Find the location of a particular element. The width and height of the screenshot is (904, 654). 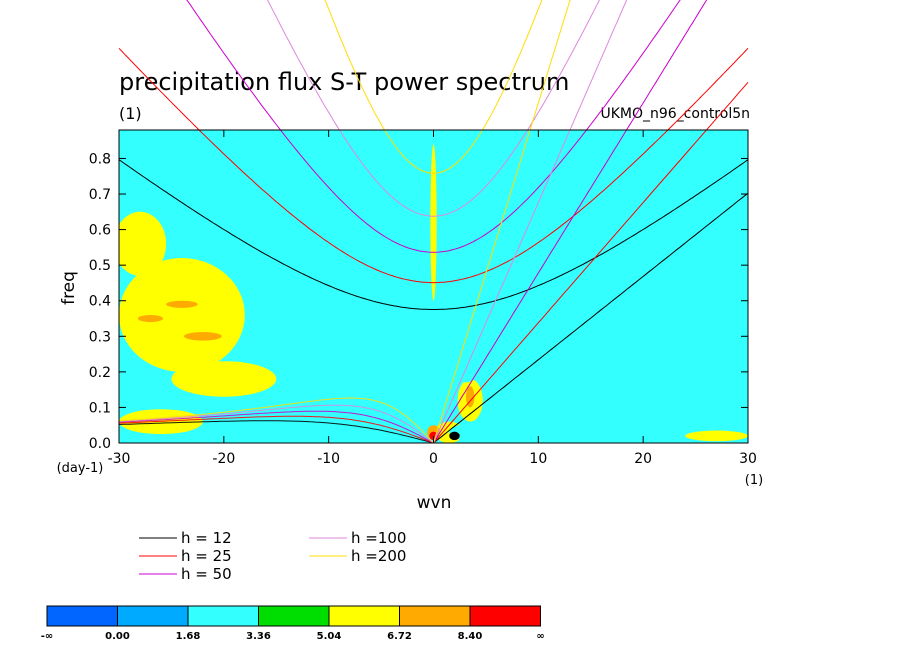

colorbar-label: 0.00 is located at coordinates (117, 636).